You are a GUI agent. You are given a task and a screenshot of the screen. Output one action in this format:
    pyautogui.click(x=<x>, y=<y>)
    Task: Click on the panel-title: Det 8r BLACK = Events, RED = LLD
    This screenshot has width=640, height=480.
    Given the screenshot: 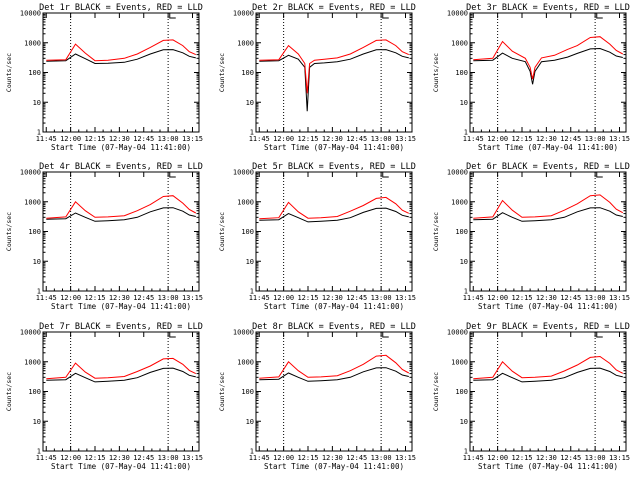 What is the action you would take?
    pyautogui.click(x=334, y=327)
    